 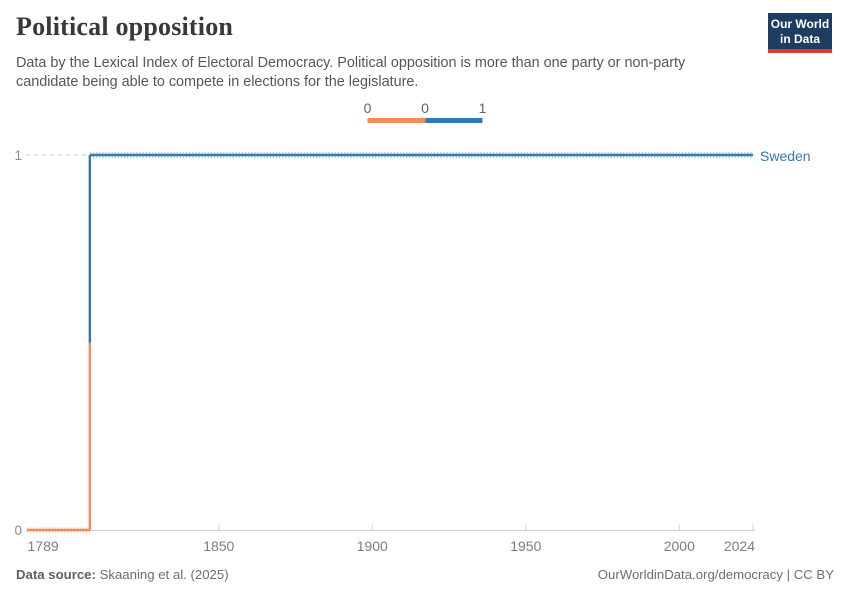 I want to click on x-axis-tick-label: 1789, so click(x=43, y=546).